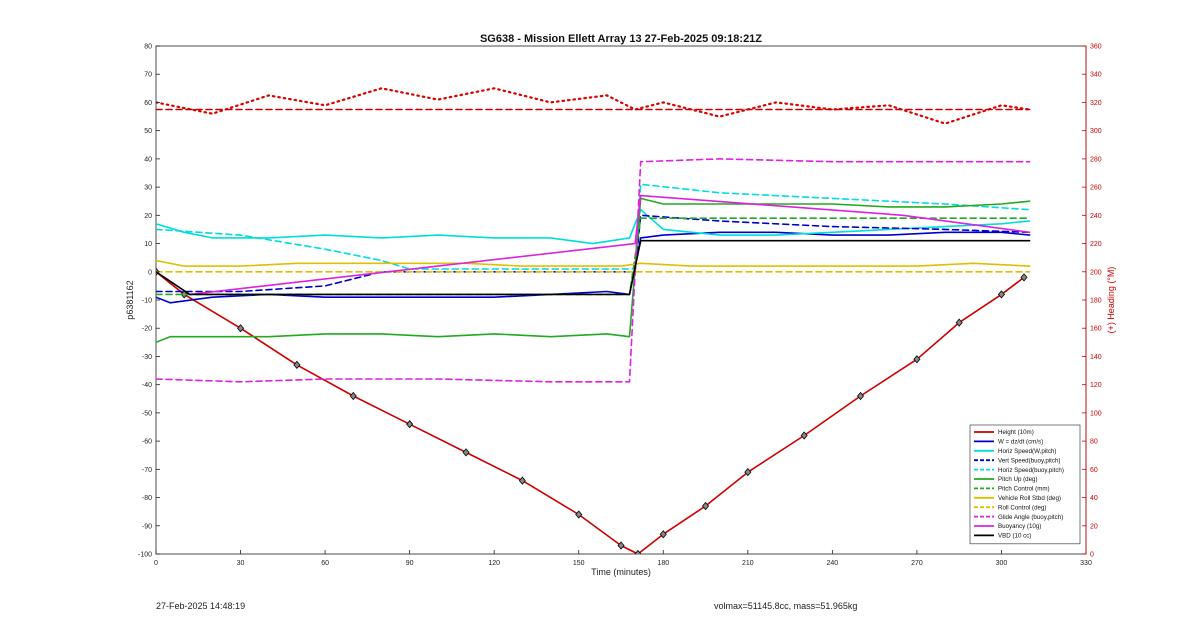 Image resolution: width=1200 pixels, height=622 pixels. What do you see at coordinates (1096, 329) in the screenshot?
I see `y2-tick-label: 160` at bounding box center [1096, 329].